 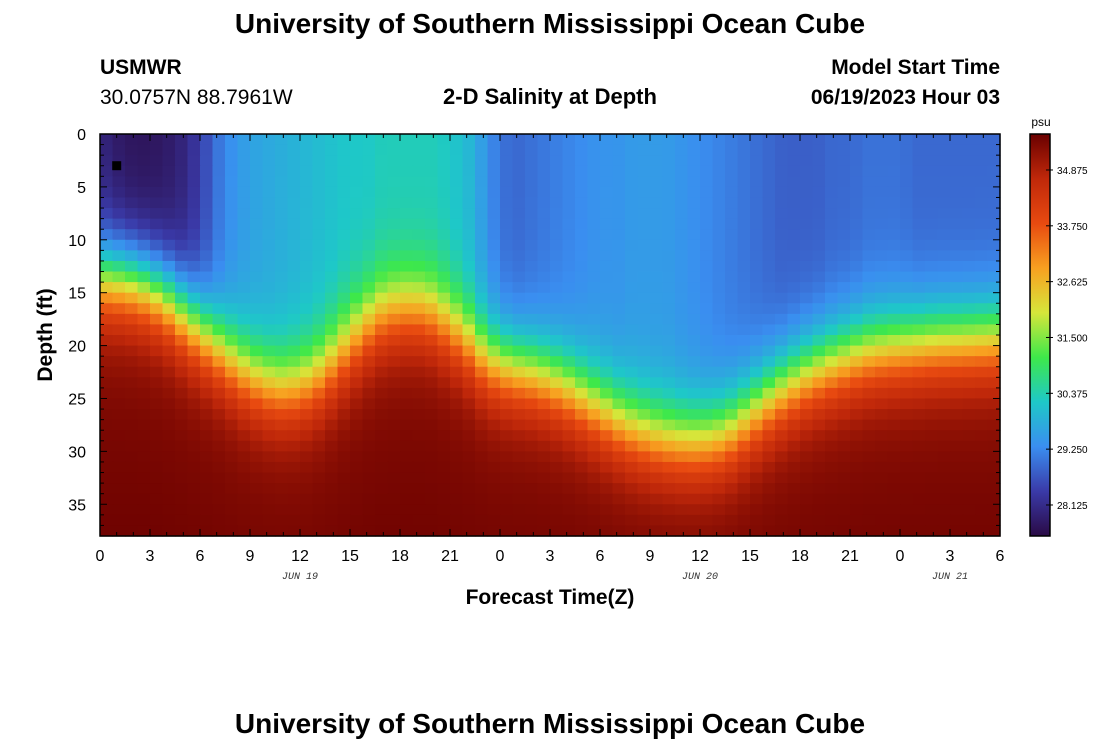 What do you see at coordinates (1072, 338) in the screenshot?
I see `colorbar-tick-label: 31.500` at bounding box center [1072, 338].